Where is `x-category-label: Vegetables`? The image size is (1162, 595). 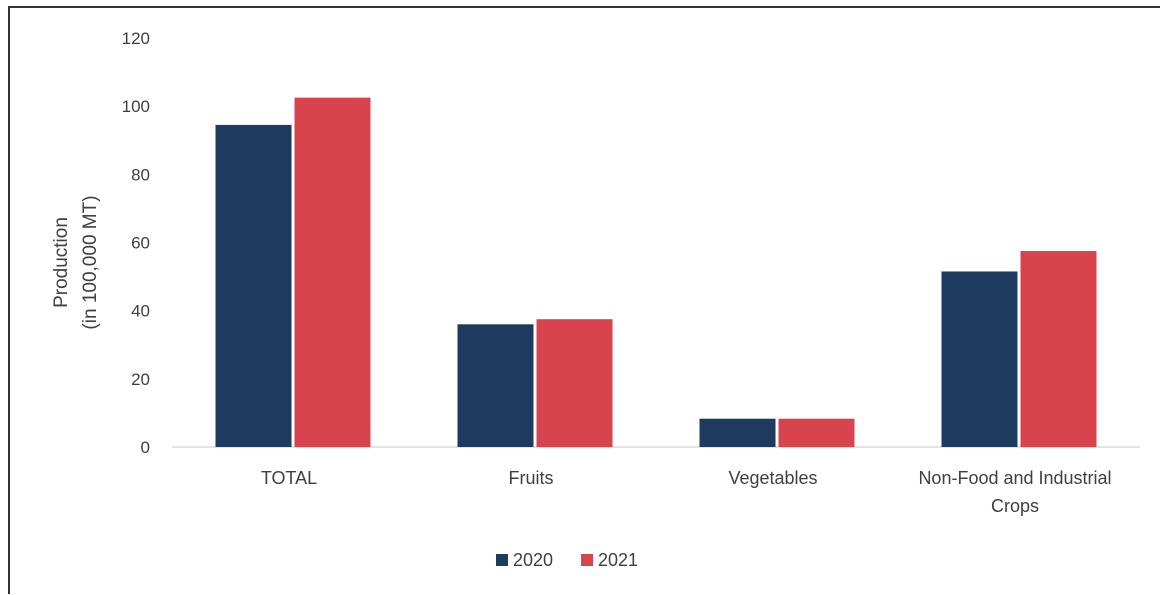
x-category-label: Vegetables is located at coordinates (772, 478).